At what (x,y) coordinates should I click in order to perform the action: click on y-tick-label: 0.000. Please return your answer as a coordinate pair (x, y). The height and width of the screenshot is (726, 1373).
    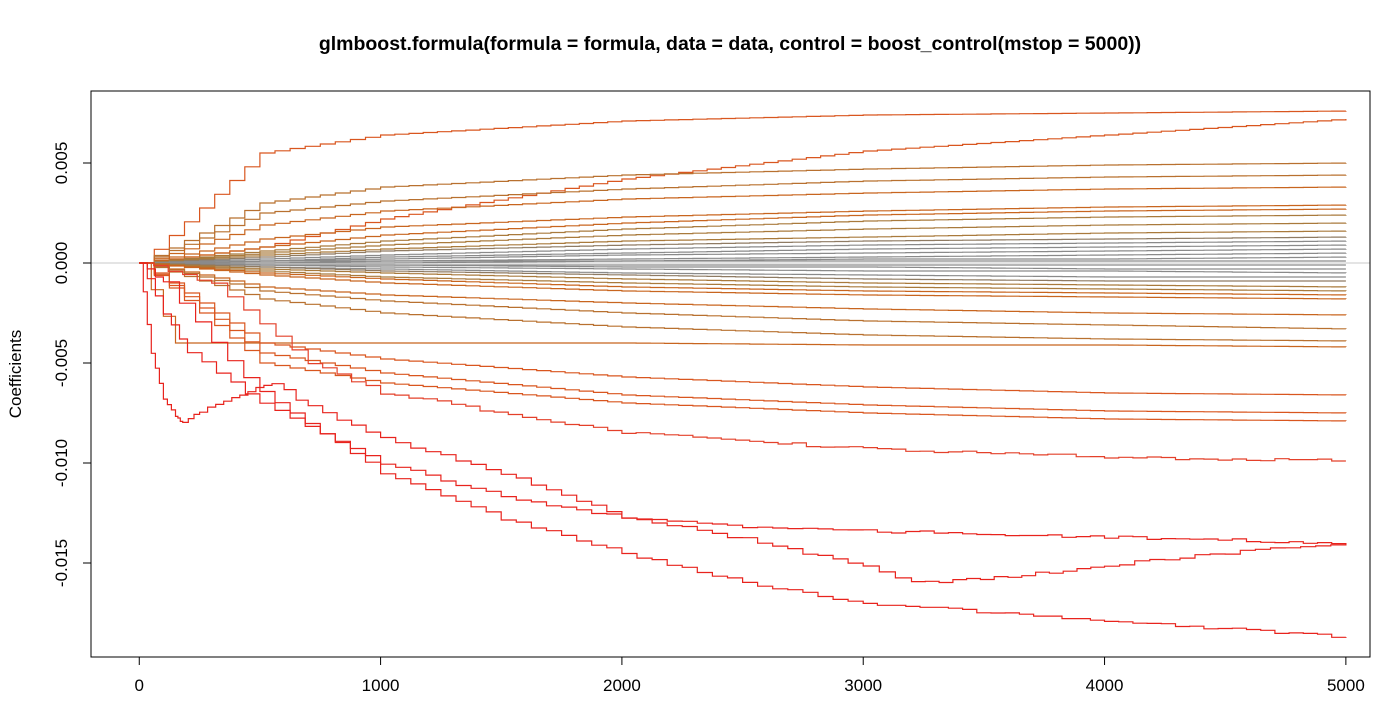
    Looking at the image, I should click on (61, 263).